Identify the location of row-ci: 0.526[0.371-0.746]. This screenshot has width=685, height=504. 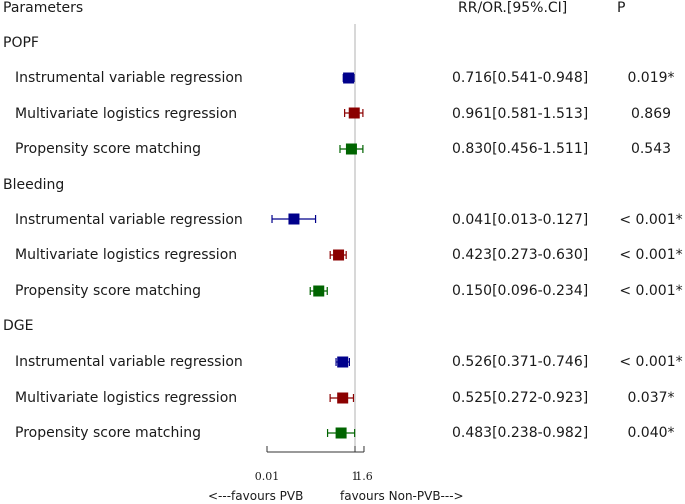
(520, 362).